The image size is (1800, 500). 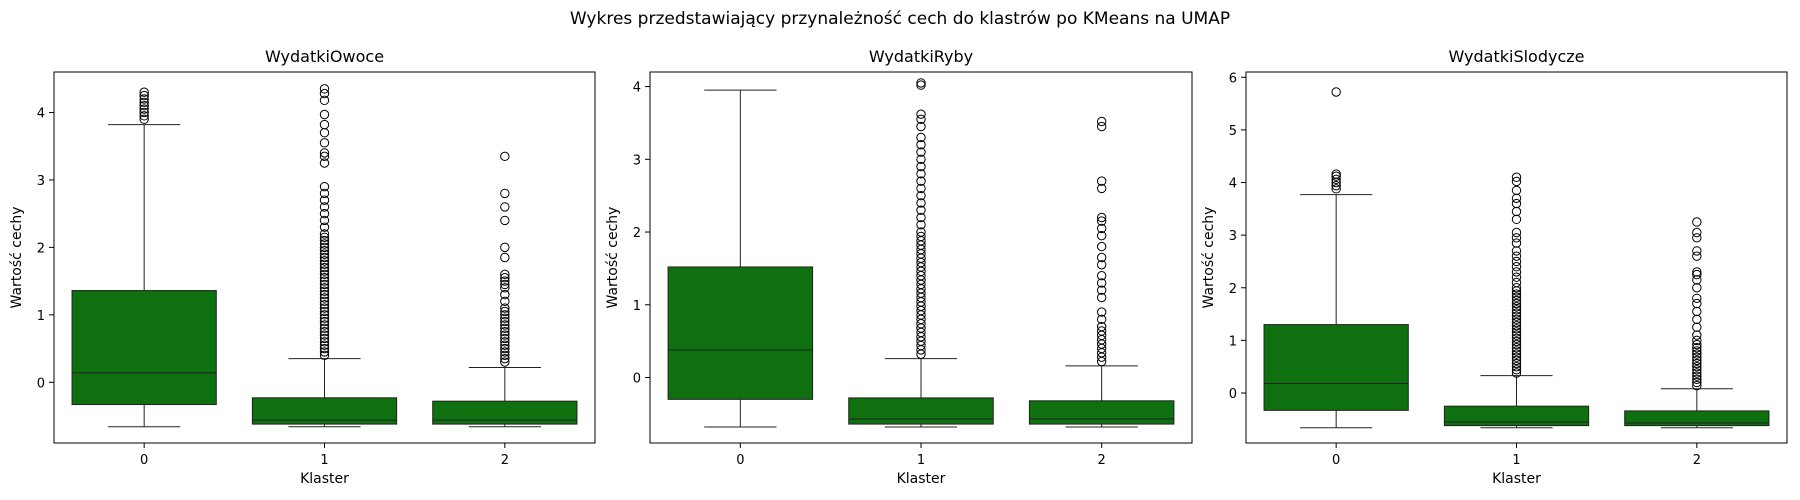 I want to click on y-axis-label: Wartość cechy, so click(x=613, y=258).